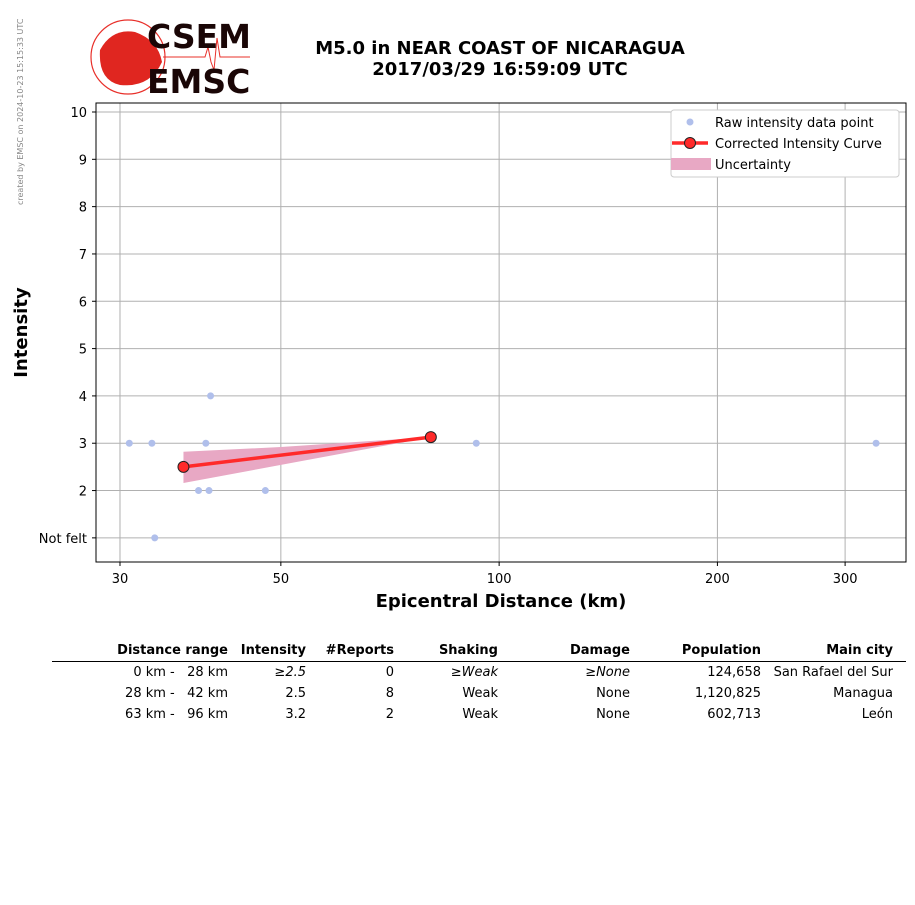 The image size is (915, 905). I want to click on x-axis-label: Epicentral Distance (km), so click(501, 601).